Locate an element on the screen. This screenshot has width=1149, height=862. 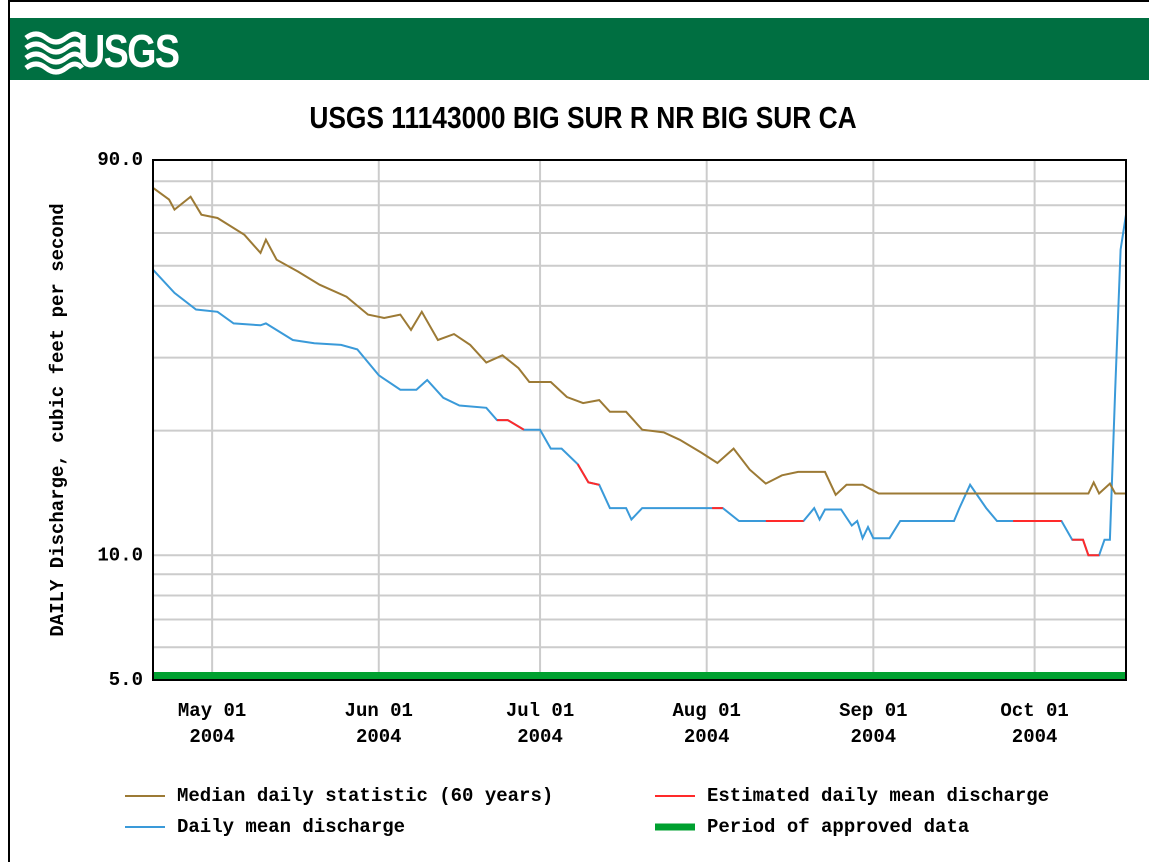
banner: USGS is located at coordinates (579, 49).